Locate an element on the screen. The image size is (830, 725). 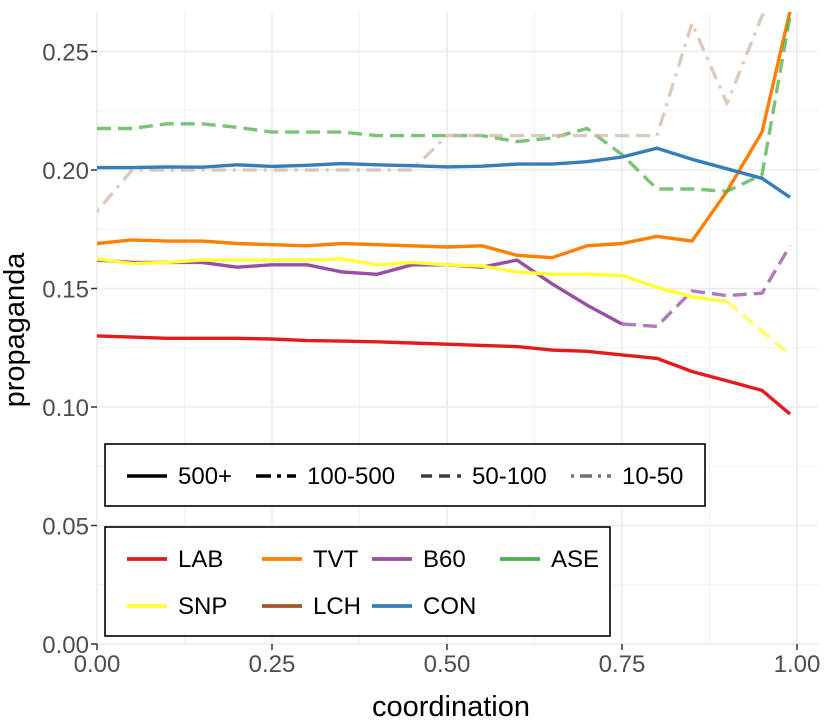
y-axis-title: propaganda is located at coordinates (15, 330).